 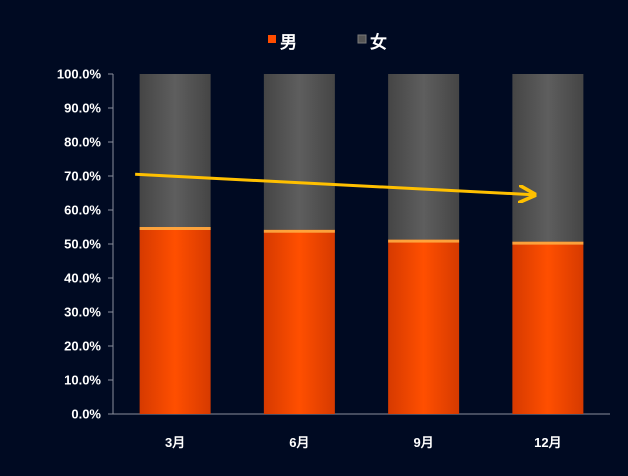 I want to click on x-tick-label: 3月, so click(x=175, y=442).